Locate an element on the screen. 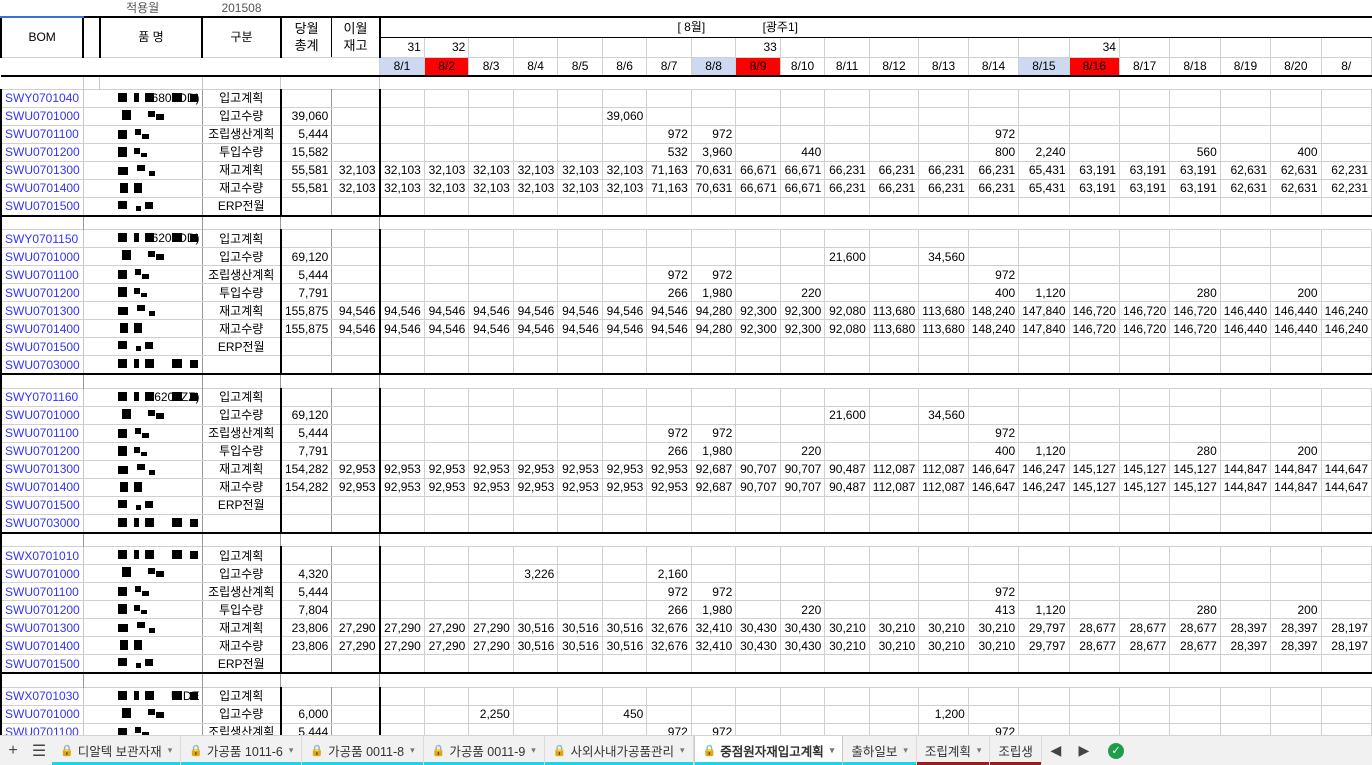 The height and width of the screenshot is (765, 1372). bom-code-cell: SWU0701200 is located at coordinates (42, 292).